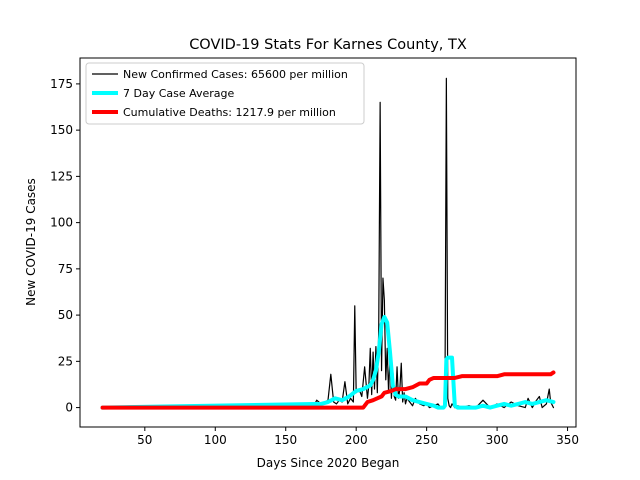 This screenshot has width=640, height=480. I want to click on x-tick-label-5: 300, so click(497, 440).